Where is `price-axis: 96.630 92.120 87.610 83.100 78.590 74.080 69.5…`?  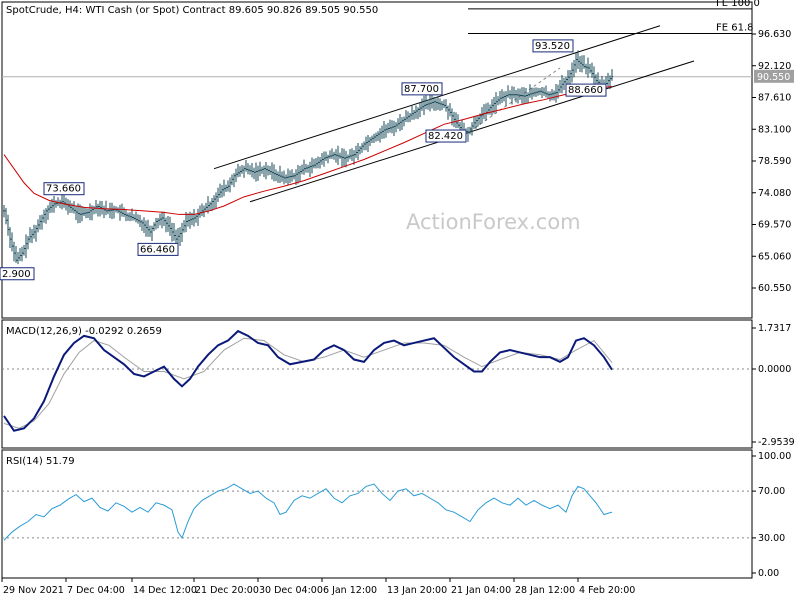 price-axis: 96.630 92.120 87.610 83.100 78.590 74.080 69.5… is located at coordinates (773, 161).